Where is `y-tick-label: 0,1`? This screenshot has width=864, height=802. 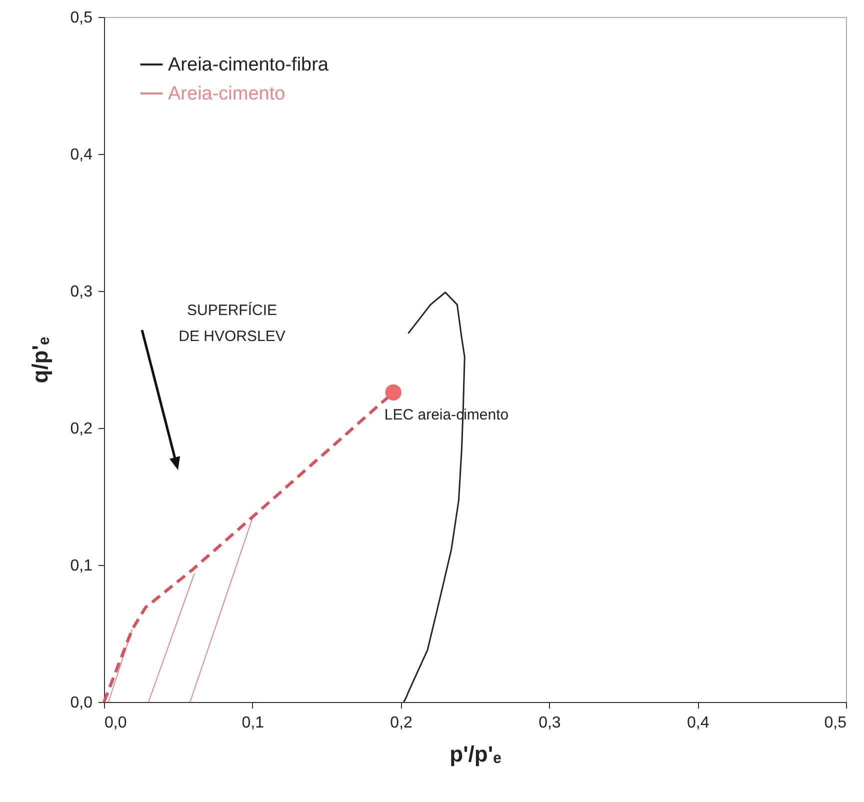 y-tick-label: 0,1 is located at coordinates (81, 566).